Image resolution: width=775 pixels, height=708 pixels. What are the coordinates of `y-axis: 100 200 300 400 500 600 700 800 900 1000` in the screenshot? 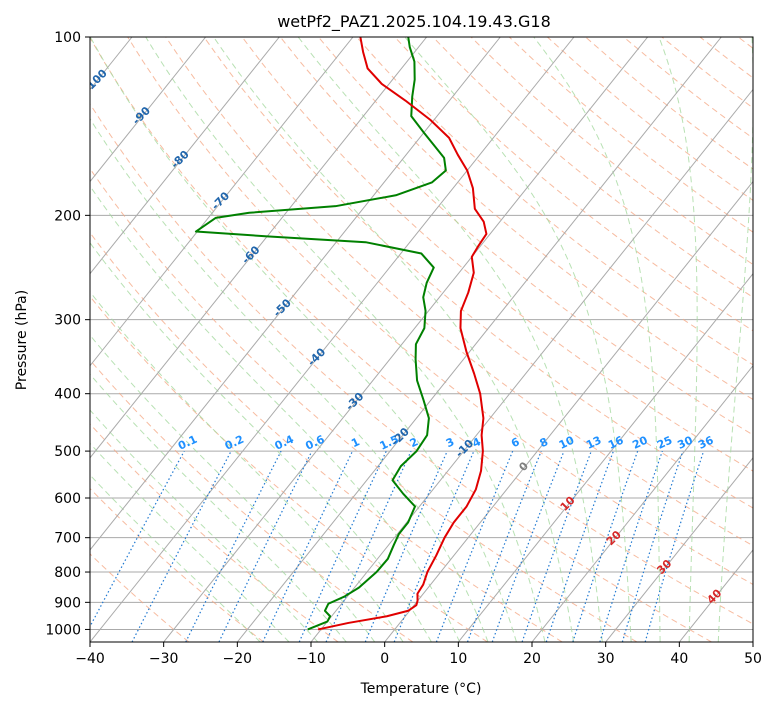 It's located at (67, 334).